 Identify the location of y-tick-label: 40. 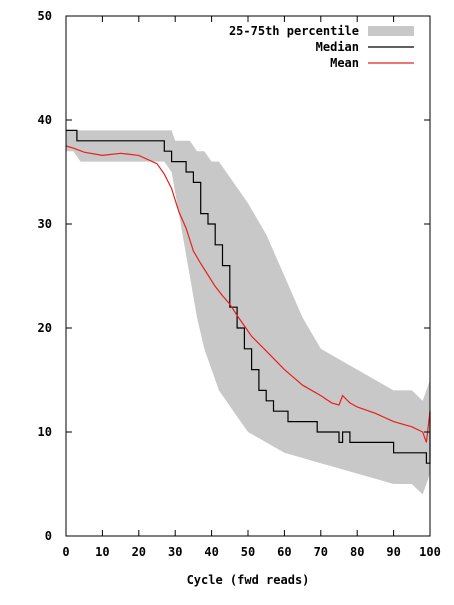
(45, 120).